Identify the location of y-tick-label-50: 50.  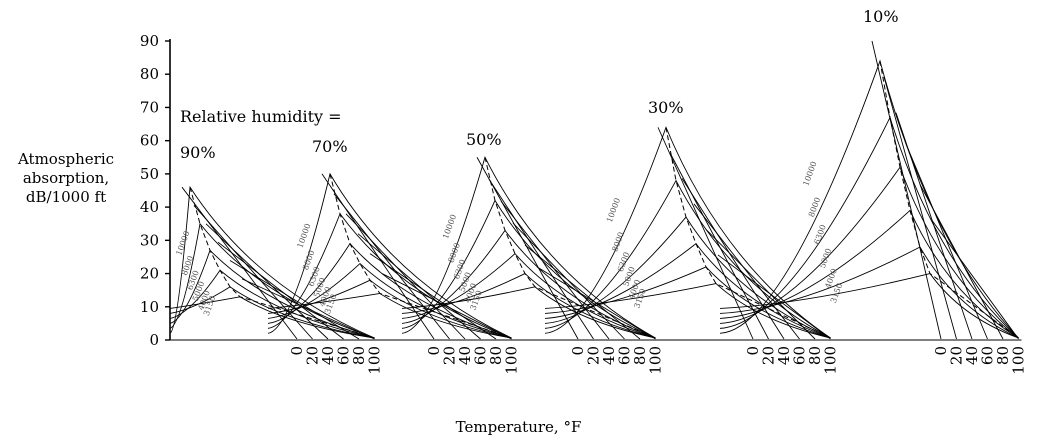
(149, 174).